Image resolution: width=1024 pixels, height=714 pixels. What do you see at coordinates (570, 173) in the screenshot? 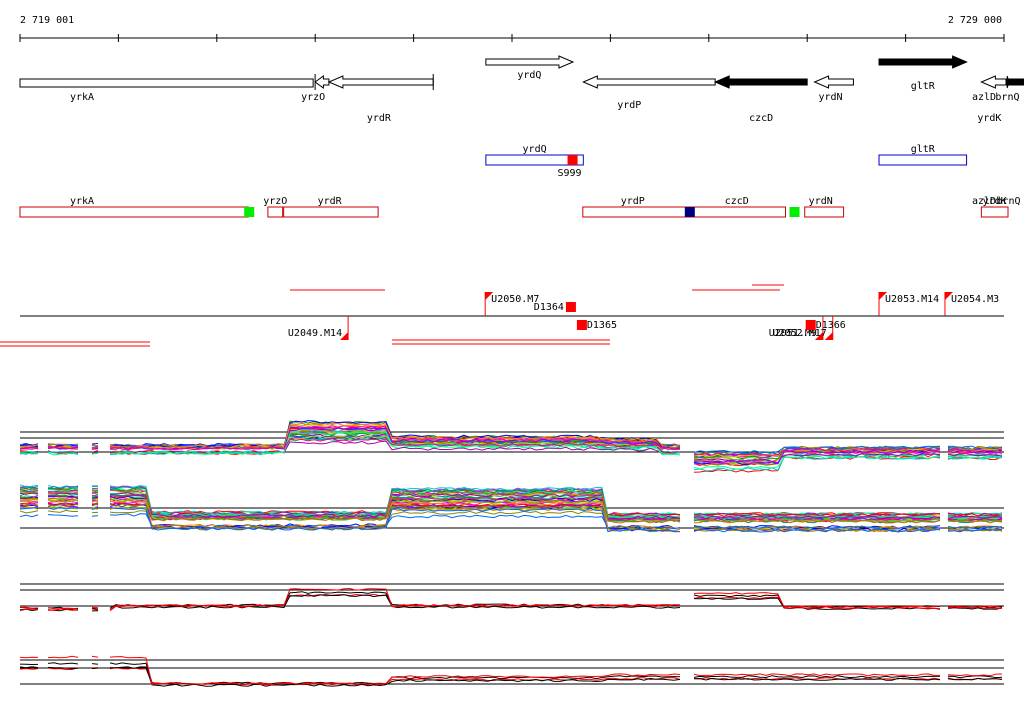
I see `signal-label: S999` at bounding box center [570, 173].